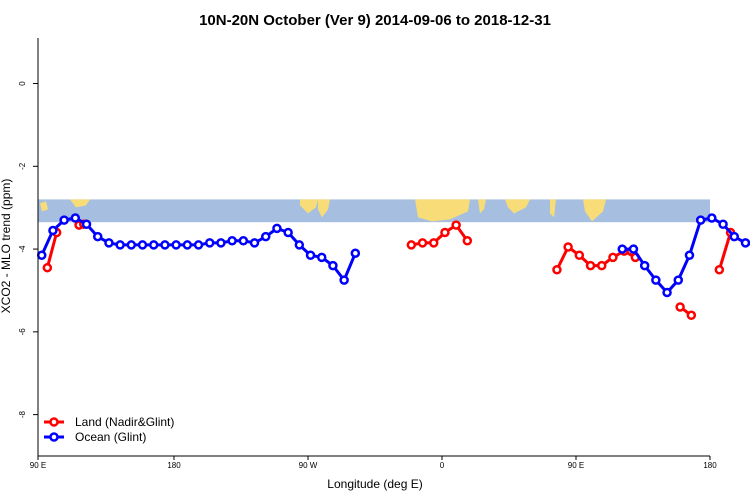 The width and height of the screenshot is (750, 500). I want to click on chart-legend: Land (Nadir&Glint) Ocean (Glint), so click(109, 429).